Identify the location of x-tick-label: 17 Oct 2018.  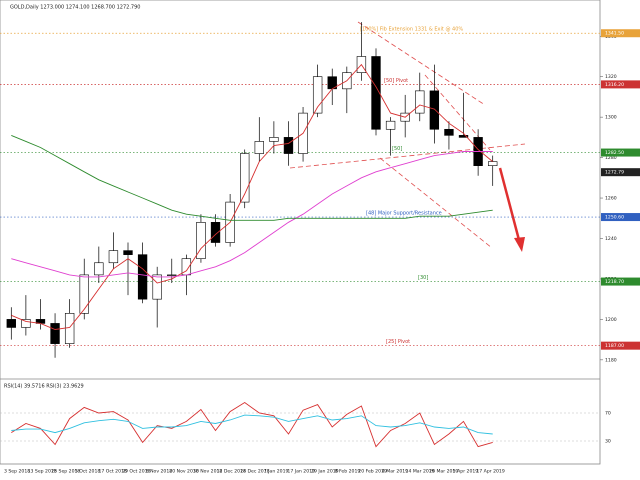
(112, 472).